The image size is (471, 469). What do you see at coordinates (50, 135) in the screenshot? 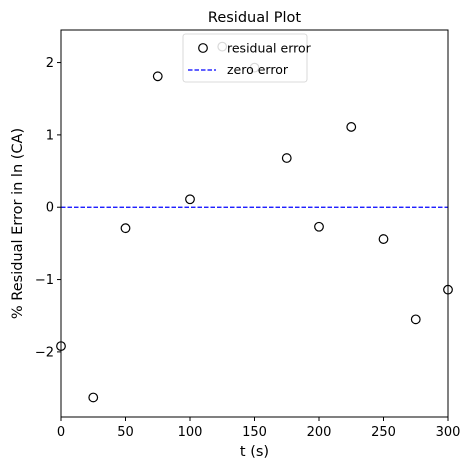
I see `y-tick-label: 1` at bounding box center [50, 135].